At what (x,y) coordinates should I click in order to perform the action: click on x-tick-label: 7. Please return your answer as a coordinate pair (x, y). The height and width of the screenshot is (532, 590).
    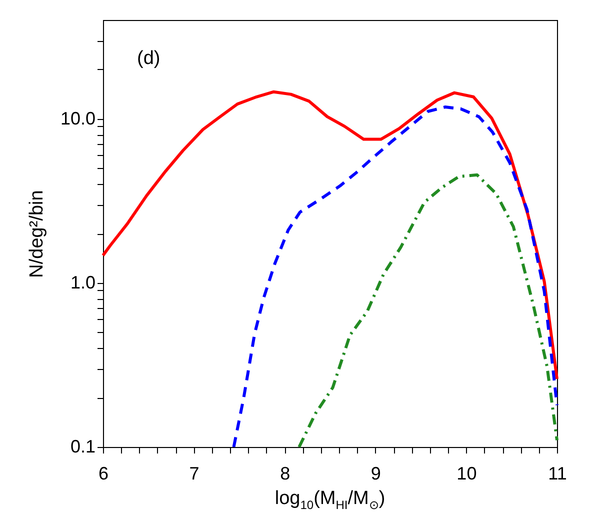
    Looking at the image, I should click on (194, 474).